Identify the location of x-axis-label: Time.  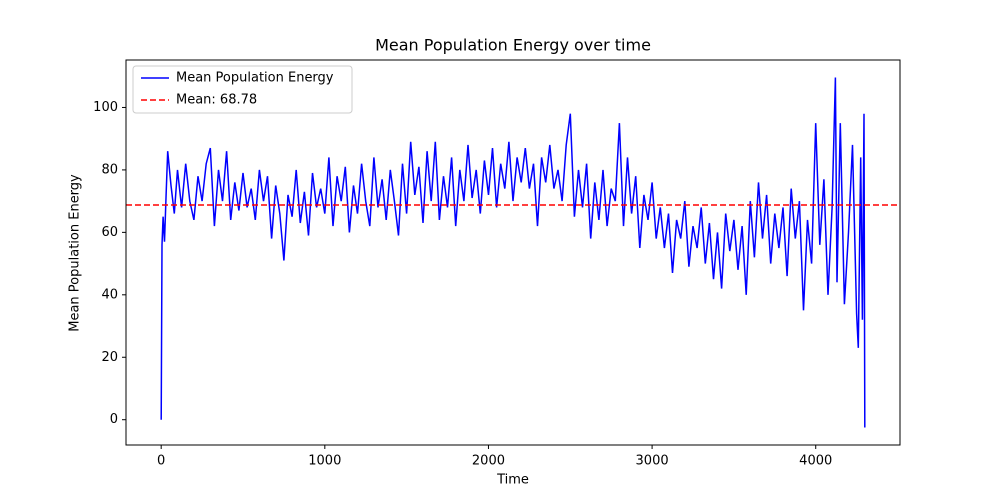
(512, 480).